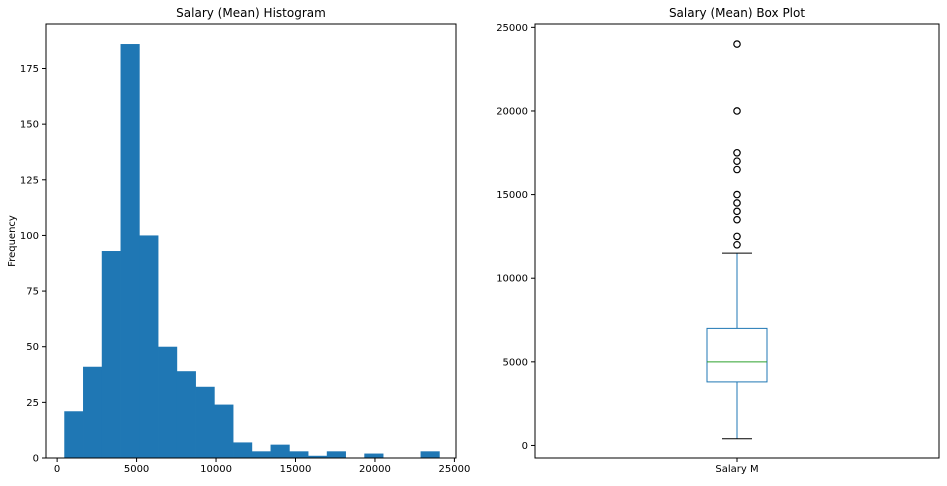 The width and height of the screenshot is (947, 486). I want to click on histogram-y-tick-label: 175, so click(29, 69).